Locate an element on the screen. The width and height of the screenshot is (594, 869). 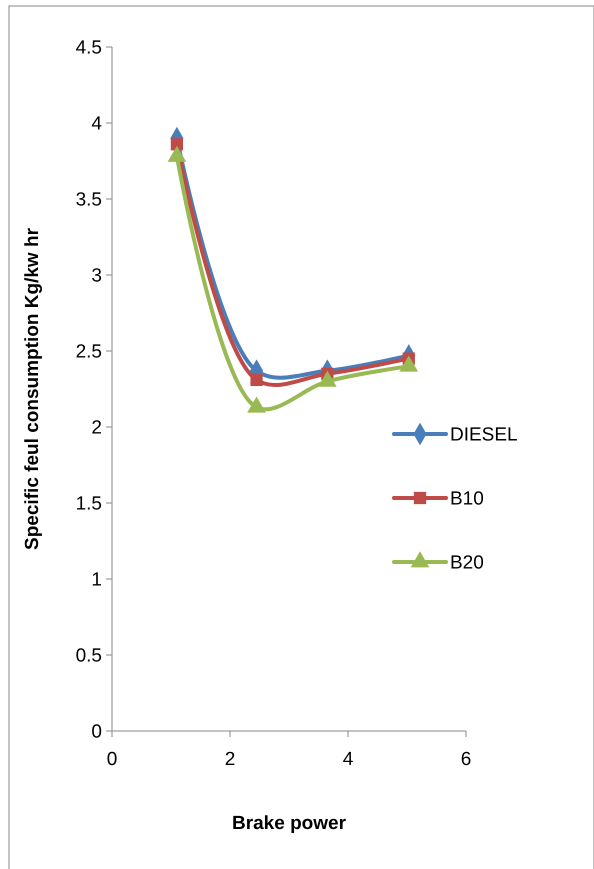
y-tick-label: 1.5 is located at coordinates (89, 504).